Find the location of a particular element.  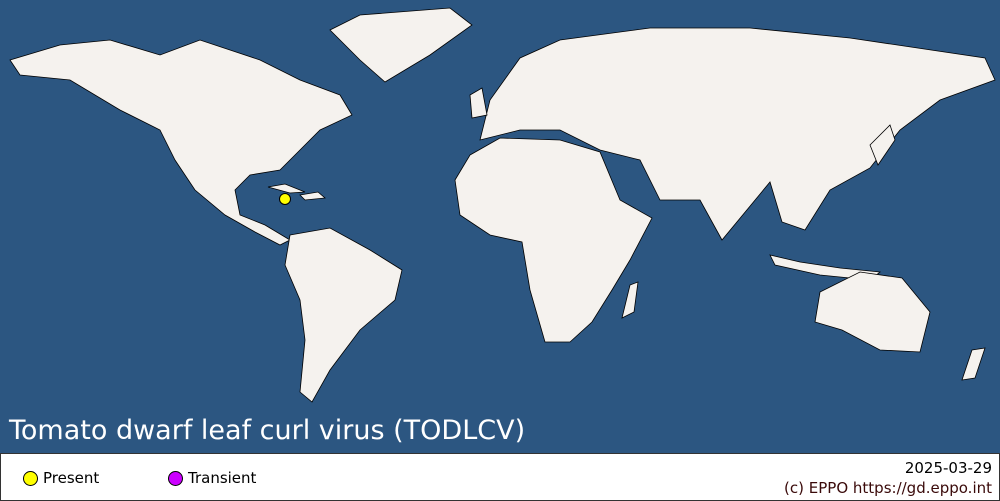

north-america is located at coordinates (181, 142).